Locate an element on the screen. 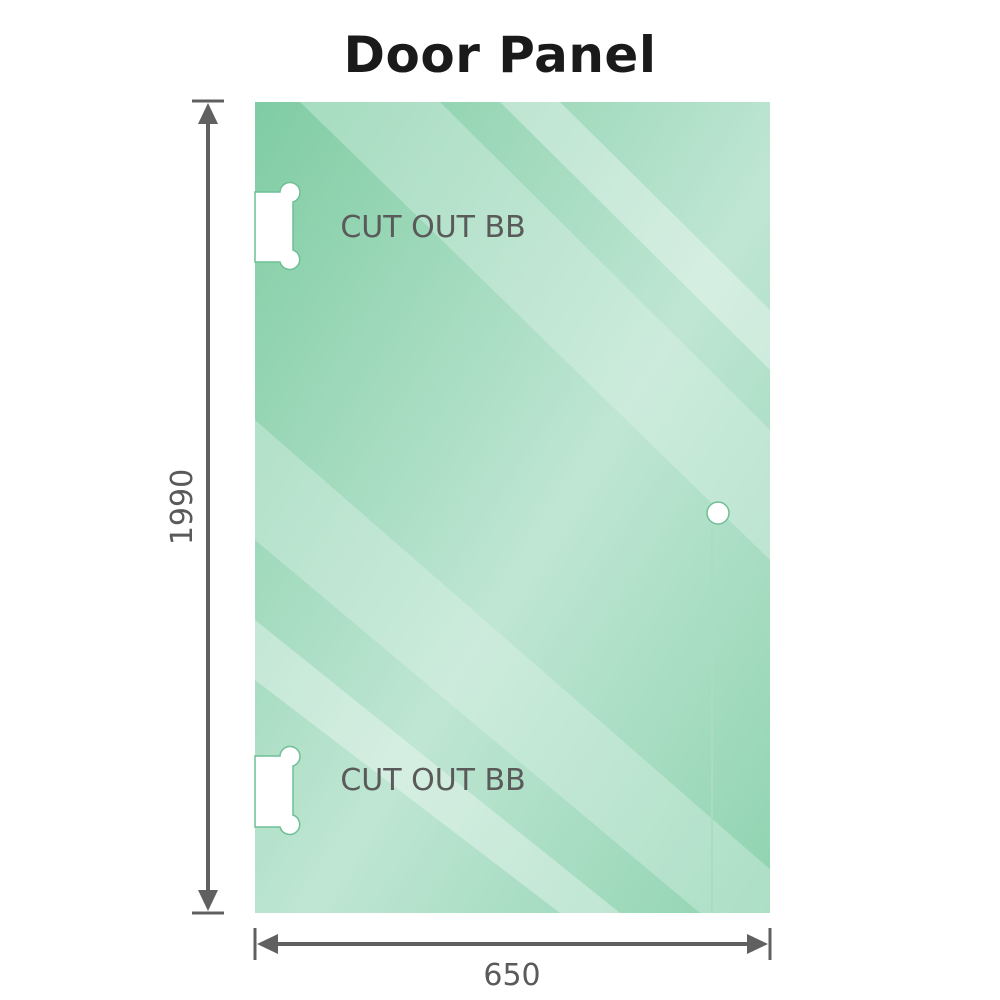 The width and height of the screenshot is (1000, 1000). cutout-bottom is located at coordinates (277, 790).